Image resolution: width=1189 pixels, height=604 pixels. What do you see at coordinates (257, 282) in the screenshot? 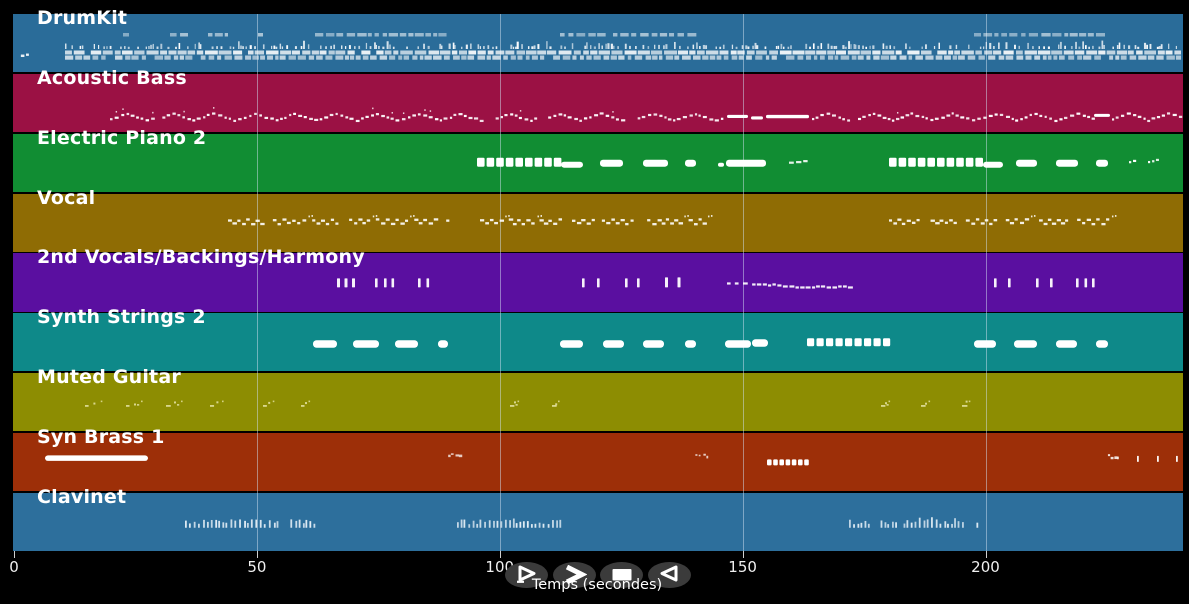
I see `gridline-50s` at bounding box center [257, 282].